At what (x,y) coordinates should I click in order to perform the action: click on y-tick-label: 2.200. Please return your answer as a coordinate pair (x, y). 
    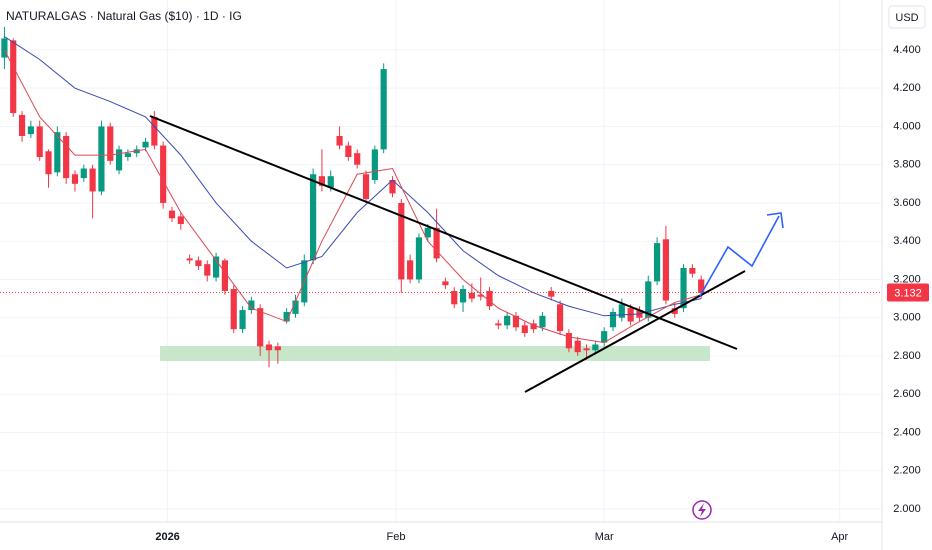
    Looking at the image, I should click on (907, 471).